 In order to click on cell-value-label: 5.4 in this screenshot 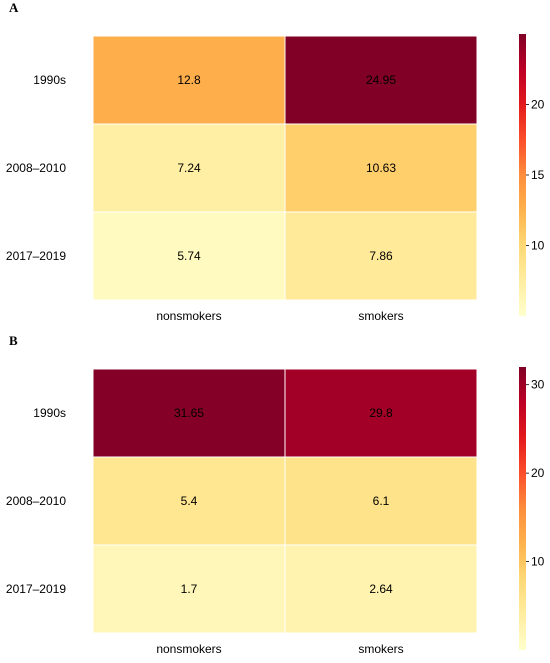, I will do `click(189, 501)`.